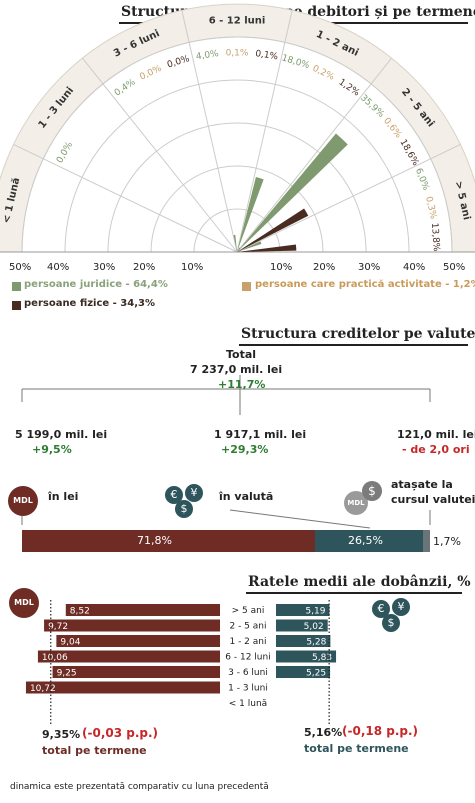 The width and height of the screenshot is (475, 803). What do you see at coordinates (248, 673) in the screenshot?
I see `rates-category-label: 3 - 6 luni` at bounding box center [248, 673].